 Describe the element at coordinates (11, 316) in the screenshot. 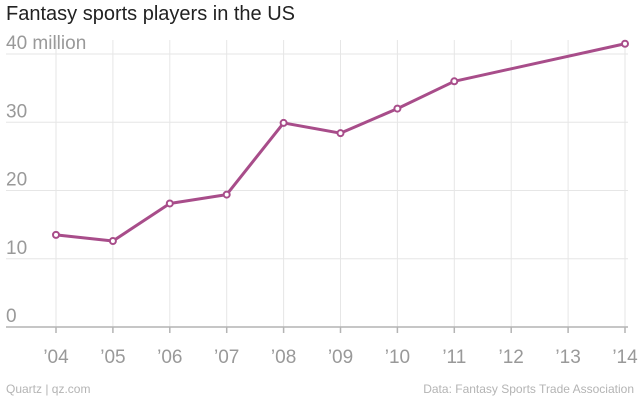

I see `y-tick-label: 0` at that location.